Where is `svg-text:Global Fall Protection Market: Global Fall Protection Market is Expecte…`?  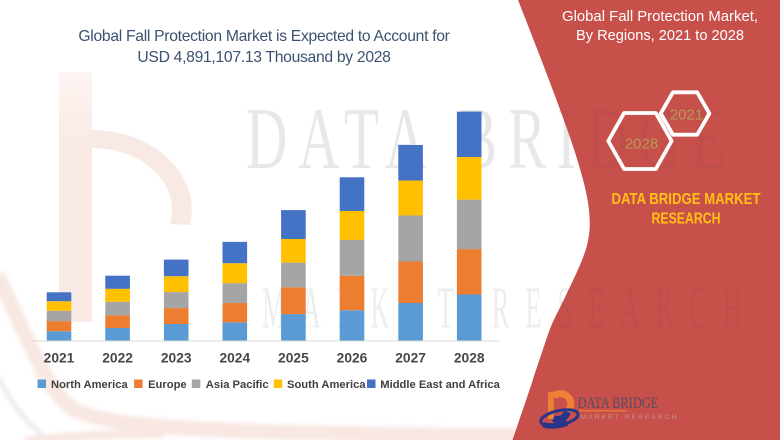
svg-text:Global Fall Protection Market: Global Fall Protection Market is Expecte… is located at coordinates (263, 36).